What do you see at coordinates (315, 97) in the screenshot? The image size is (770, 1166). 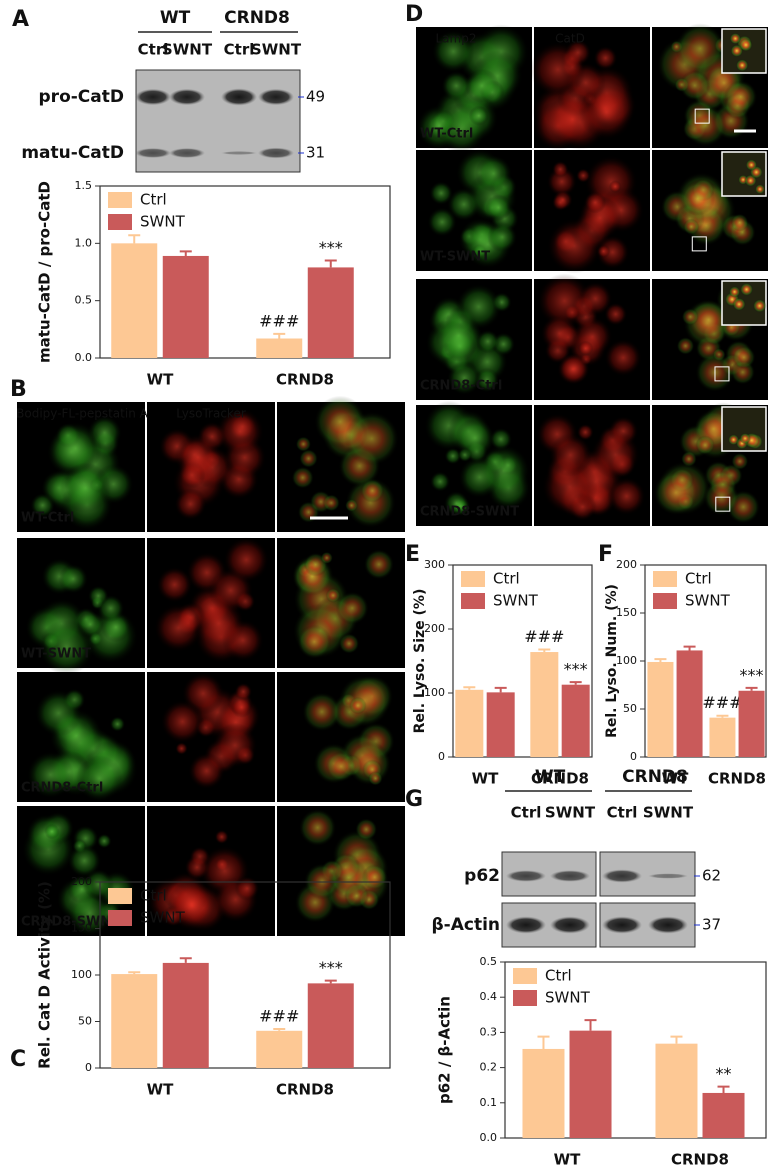 I see `marker-label: 49` at bounding box center [315, 97].